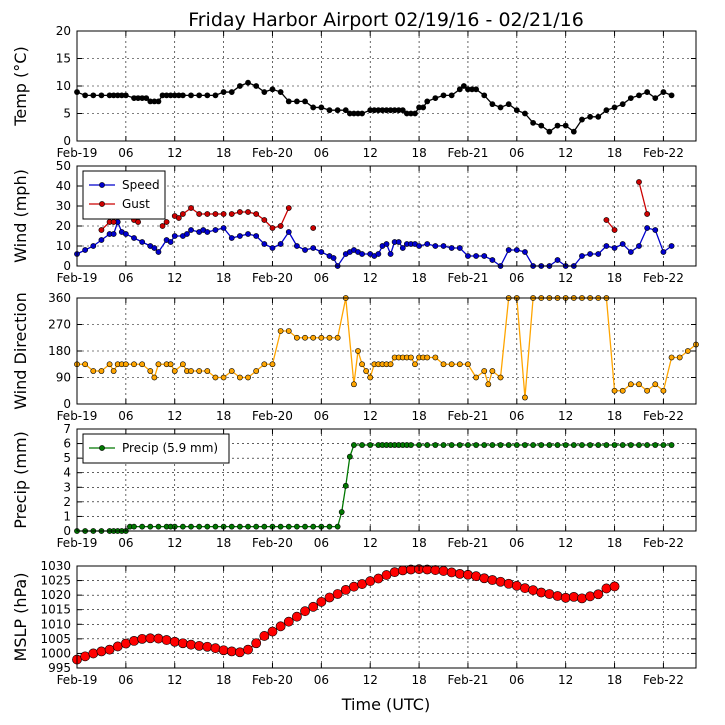  I want to click on y-tick-label: 1010, so click(55, 624).